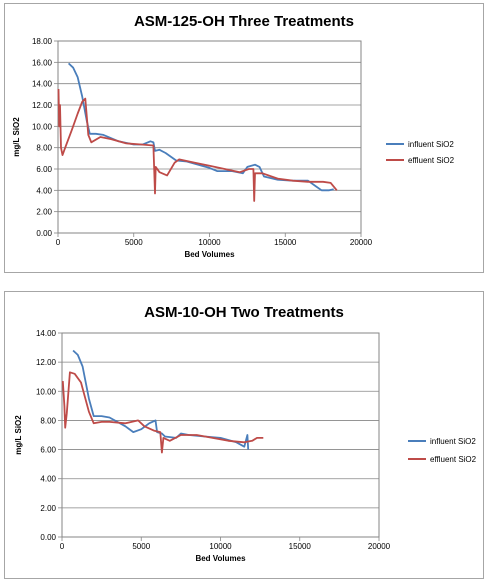 Image resolution: width=490 pixels, height=584 pixels. What do you see at coordinates (42, 62) in the screenshot?
I see `y-tick-label: 16.00` at bounding box center [42, 62].